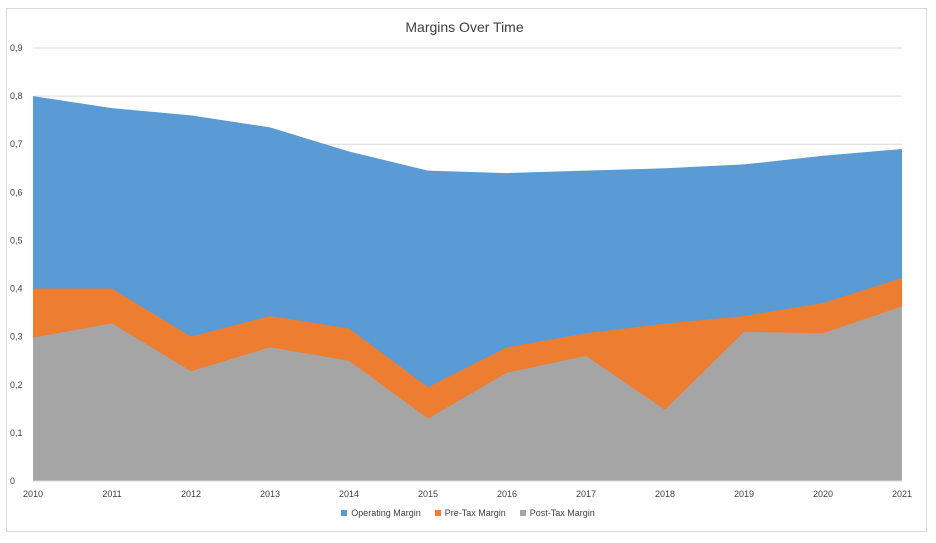 The image size is (936, 543). I want to click on legend-item: Operating Margin, so click(381, 513).